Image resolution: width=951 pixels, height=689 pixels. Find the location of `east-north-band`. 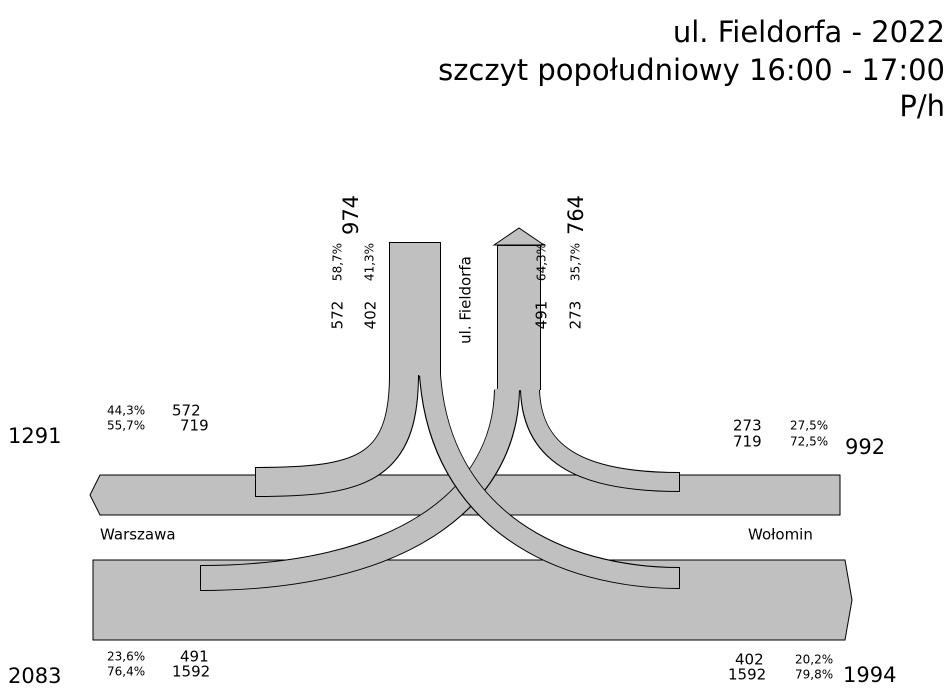

east-north-band is located at coordinates (600, 439).